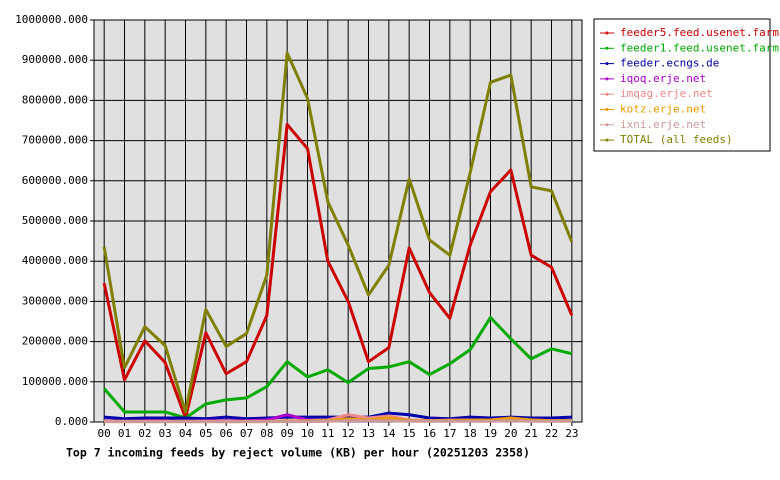  What do you see at coordinates (55, 300) in the screenshot?
I see `y-tick-label: 300000.000` at bounding box center [55, 300].